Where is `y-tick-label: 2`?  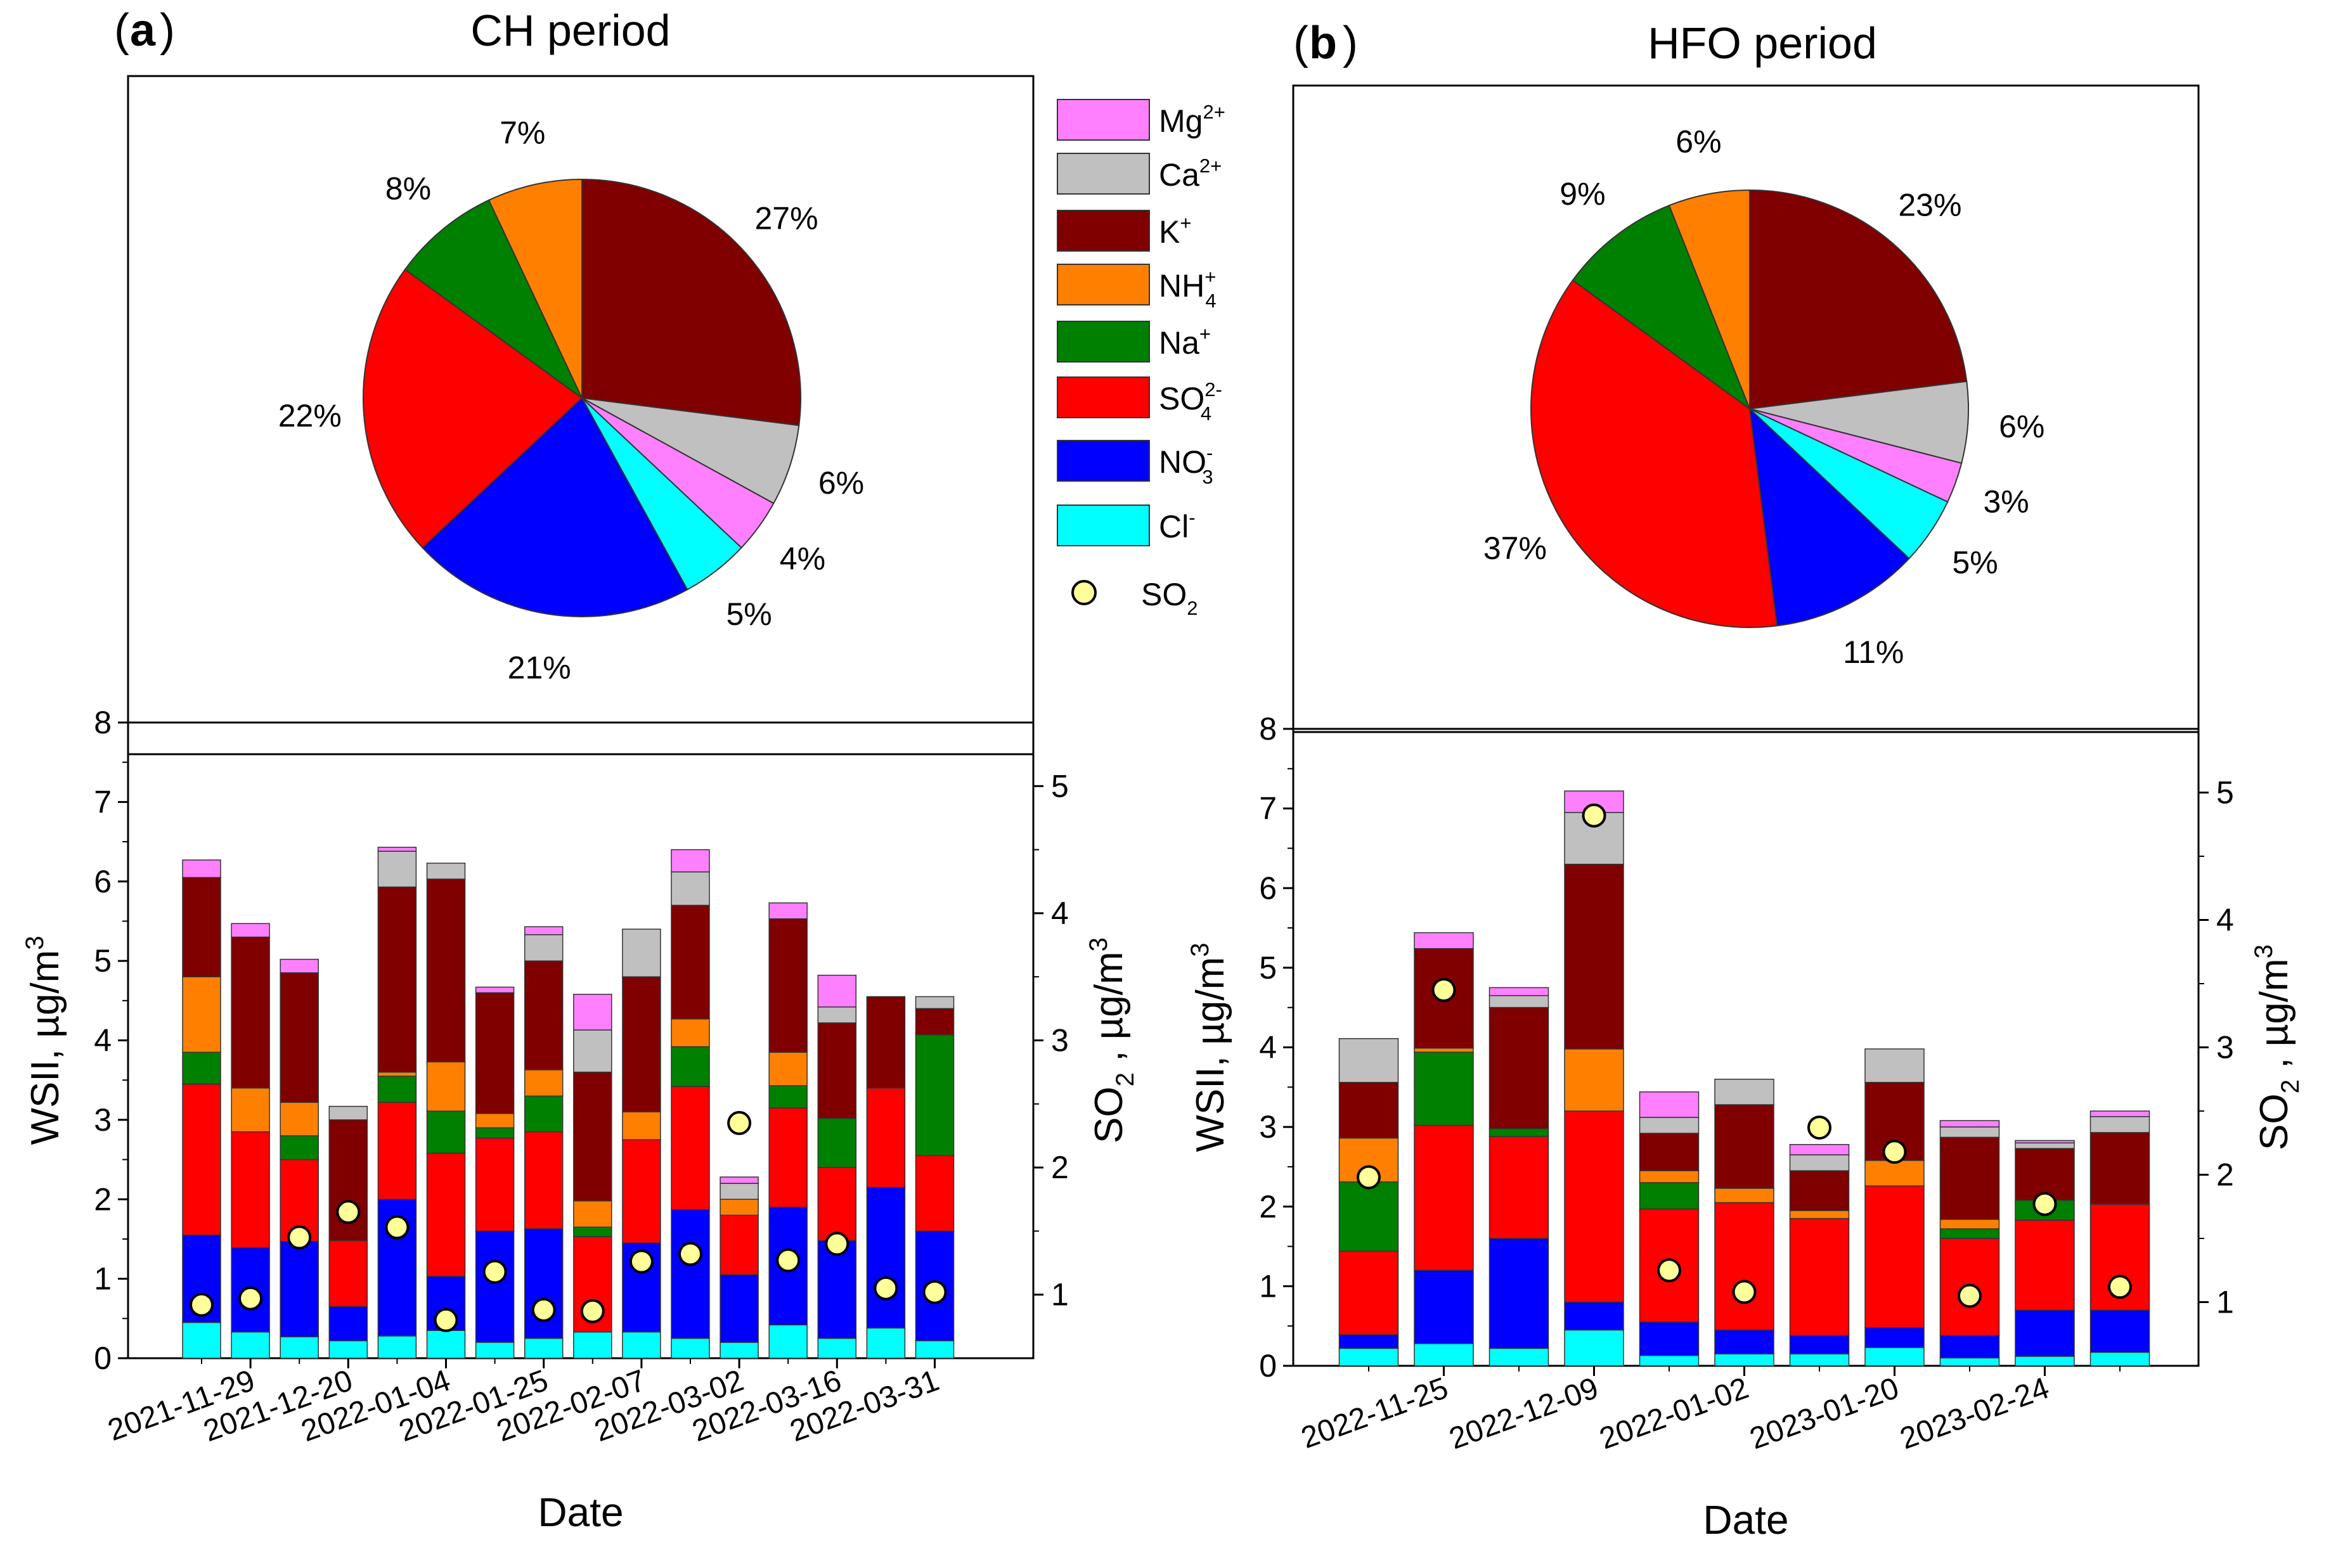
y-tick-label: 2 is located at coordinates (1268, 1206).